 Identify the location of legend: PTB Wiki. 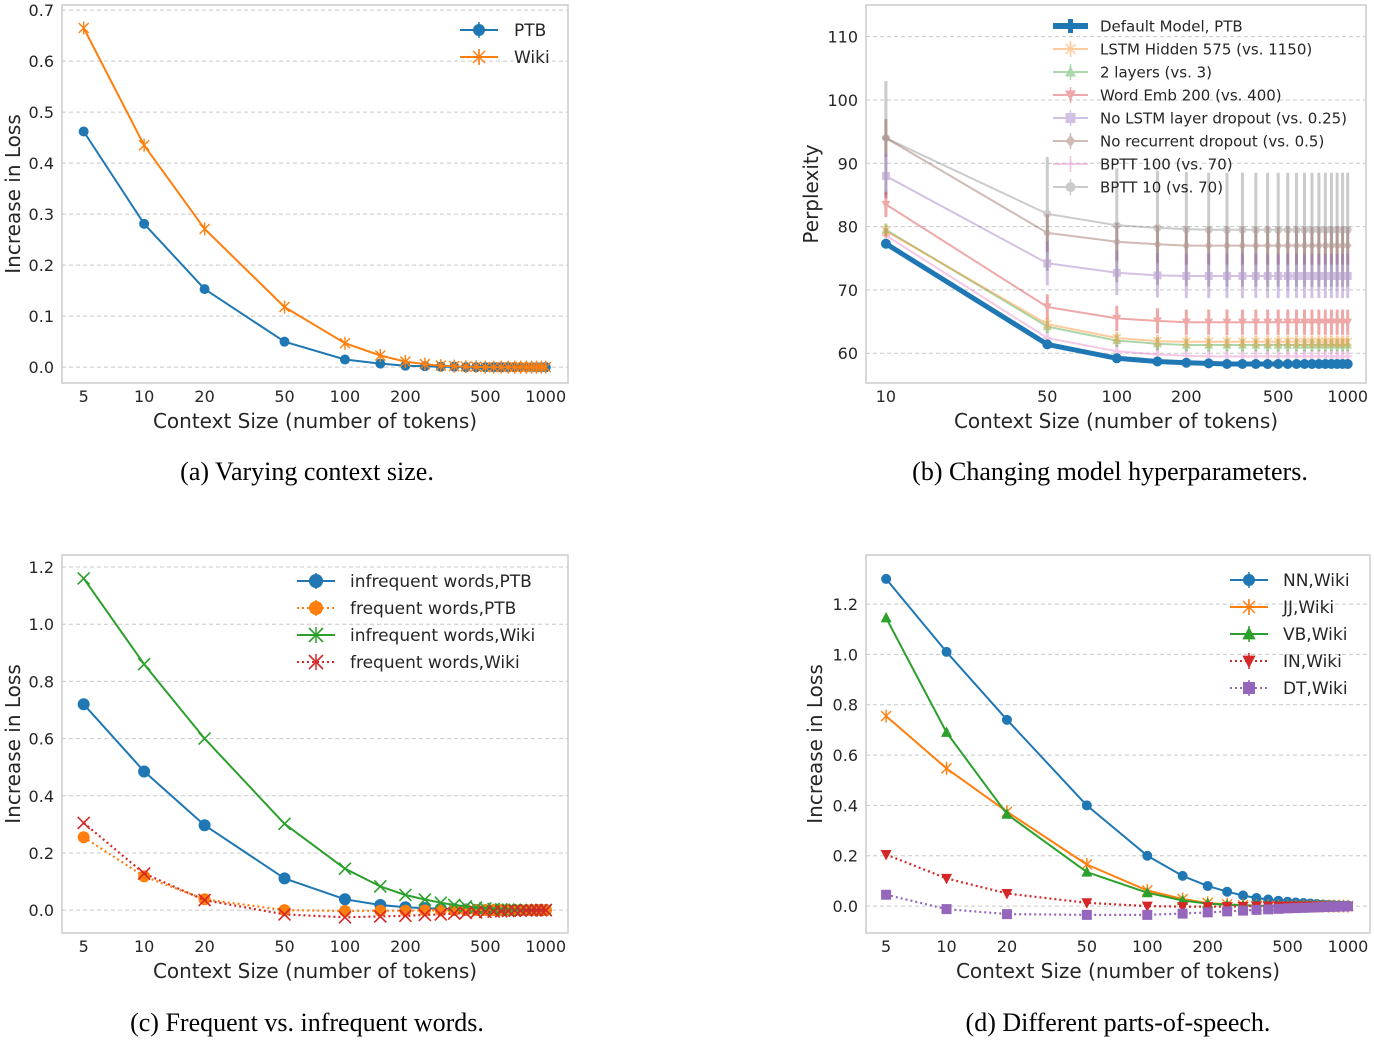
(505, 44).